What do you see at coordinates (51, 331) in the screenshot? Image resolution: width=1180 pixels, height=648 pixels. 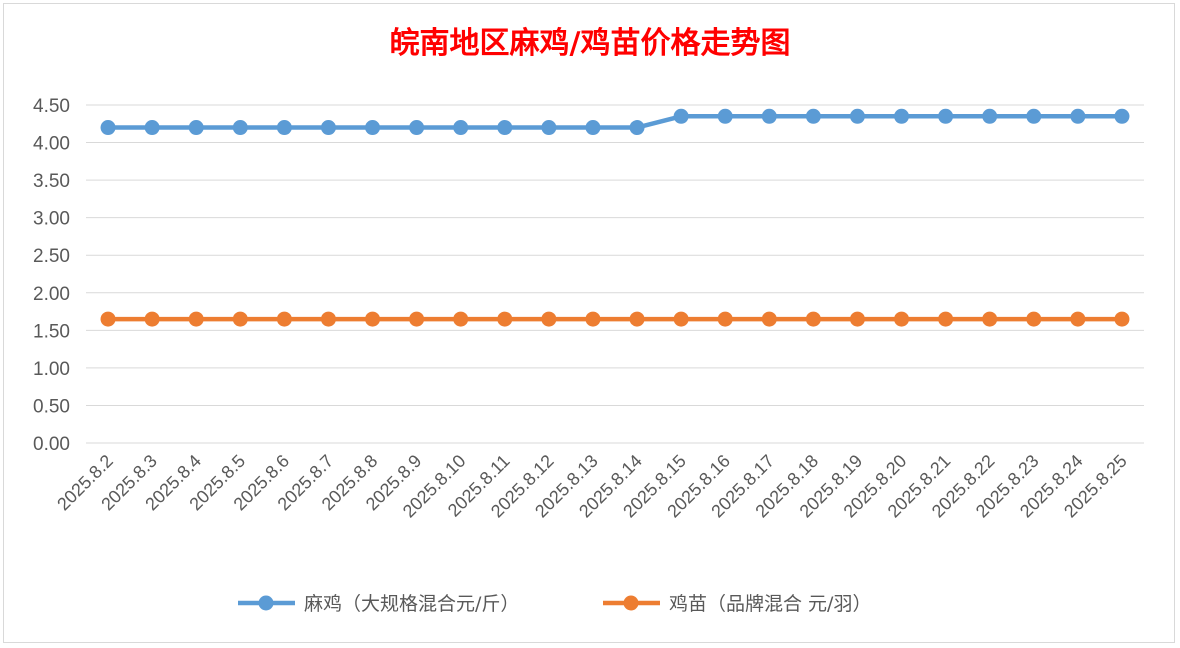 I see `y-tick-label: 1.50` at bounding box center [51, 331].